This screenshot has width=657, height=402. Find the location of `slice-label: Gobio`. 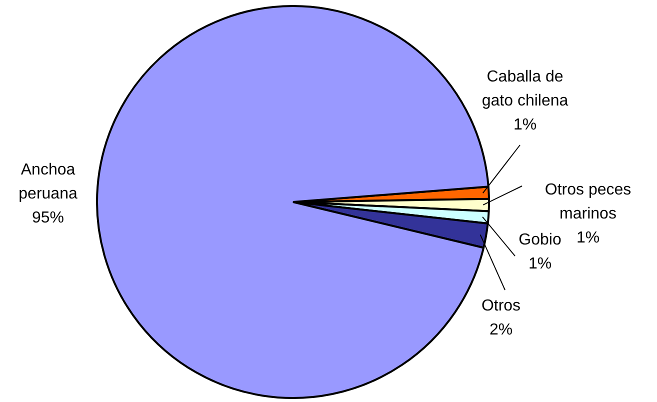

slice-label: Gobio is located at coordinates (540, 239).